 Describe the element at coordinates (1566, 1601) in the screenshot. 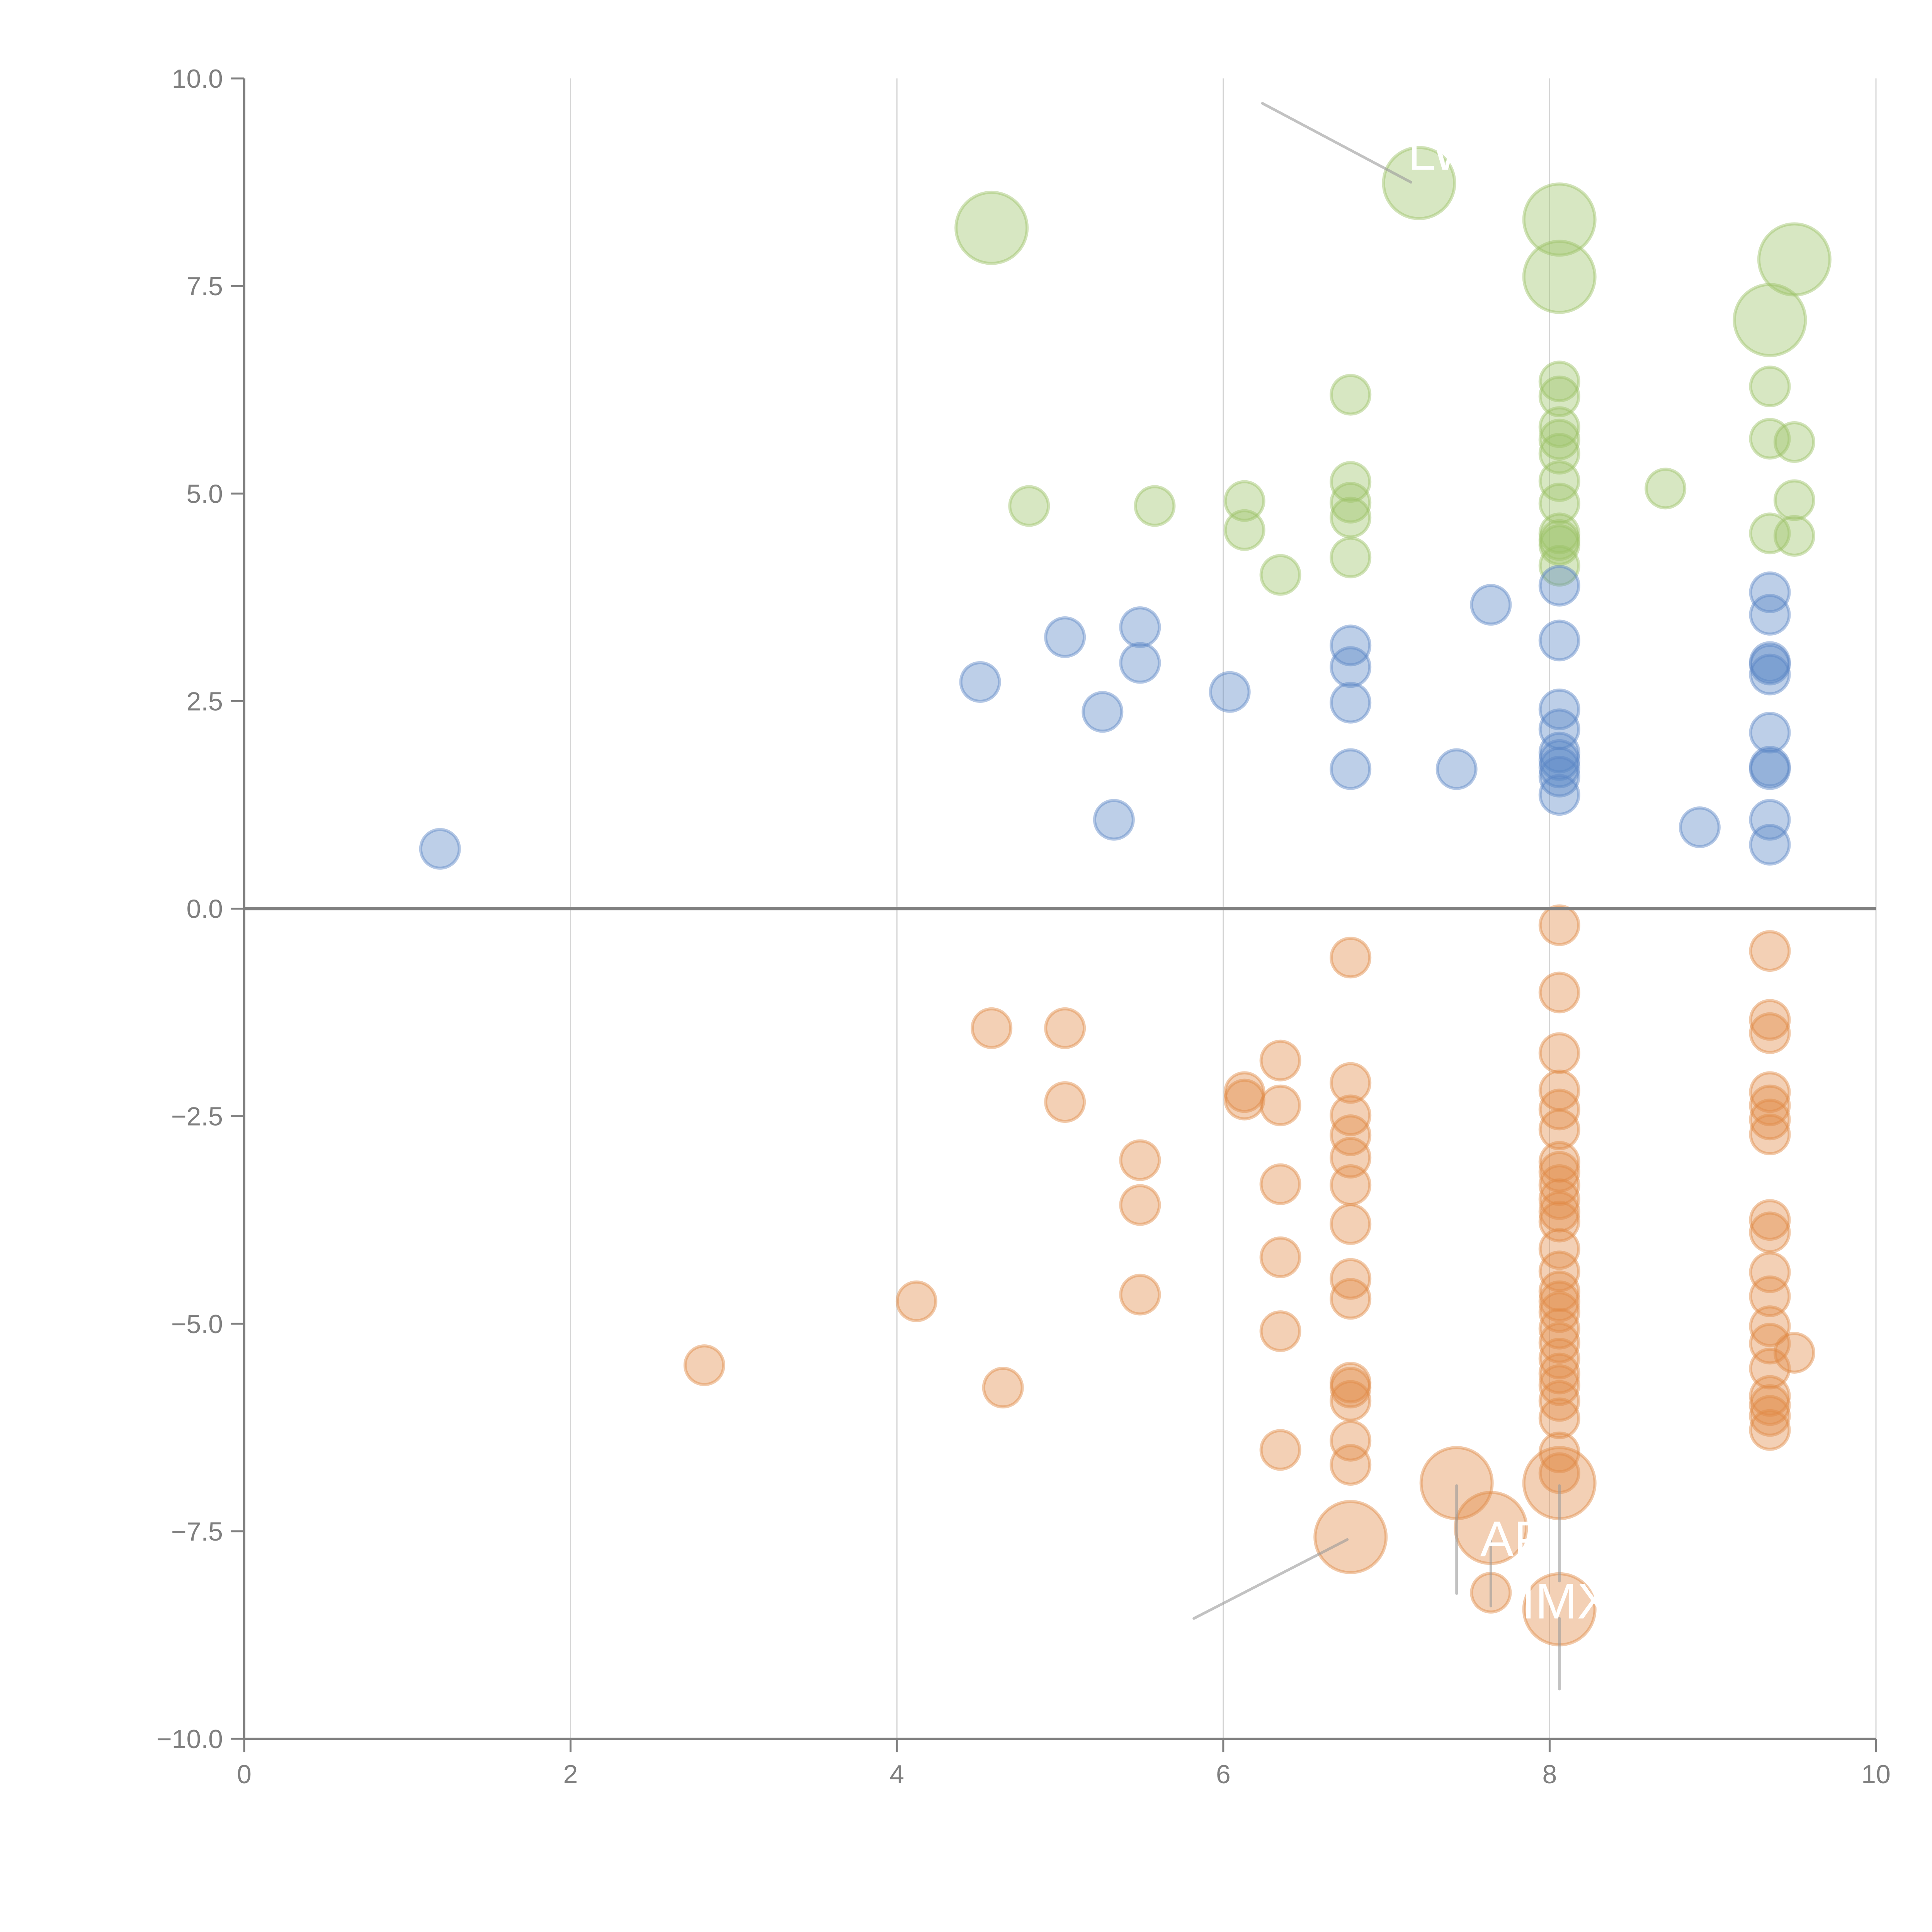

I see `annotation-label: IMX` at that location.